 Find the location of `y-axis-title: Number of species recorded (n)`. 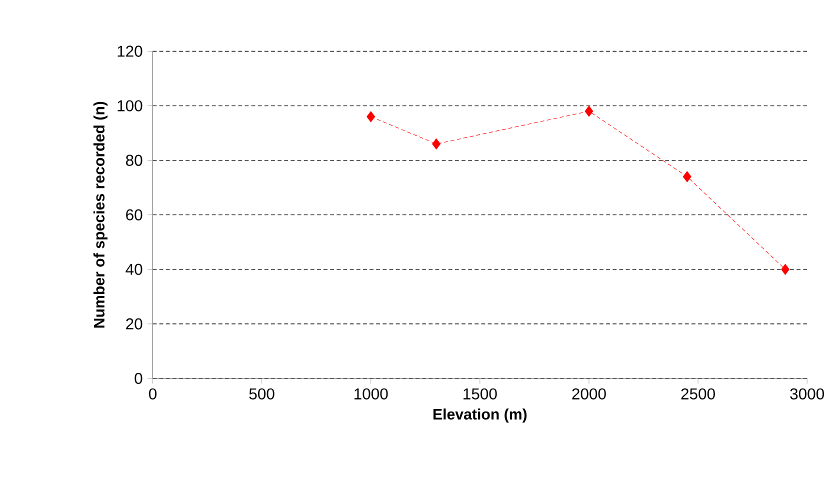

y-axis-title: Number of species recorded (n) is located at coordinates (100, 215).